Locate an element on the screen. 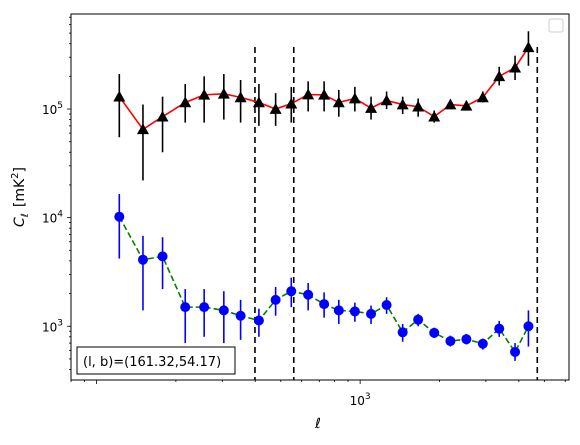 The height and width of the screenshot is (445, 580). y-axis-label: Cℓ [mK2] is located at coordinates (20, 197).